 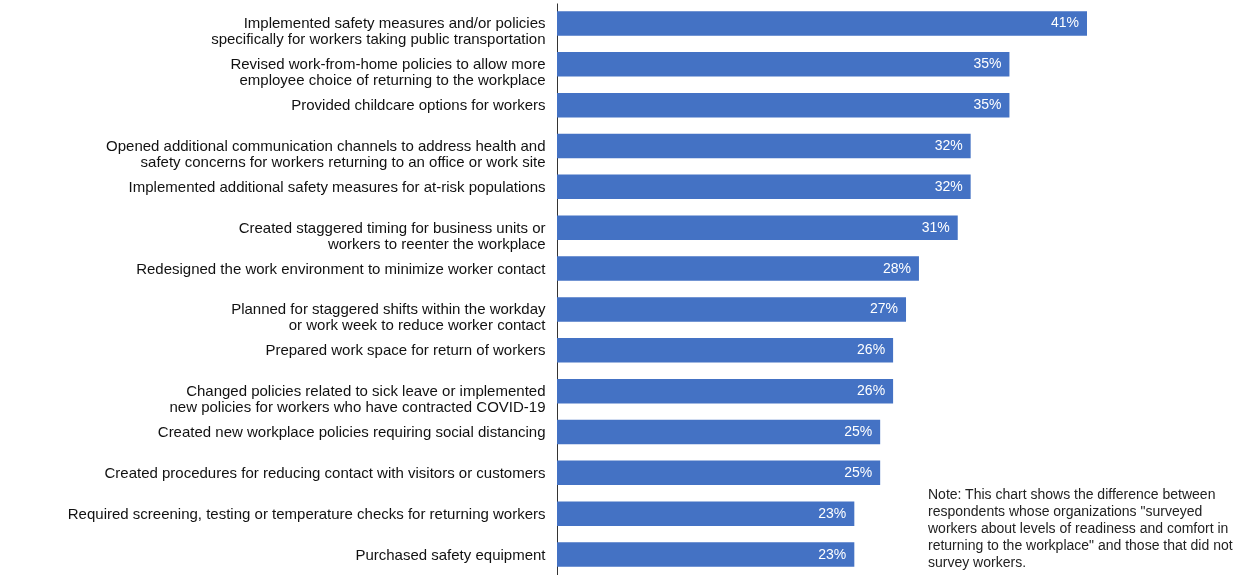 I want to click on data-label: 27%, so click(x=884, y=308).